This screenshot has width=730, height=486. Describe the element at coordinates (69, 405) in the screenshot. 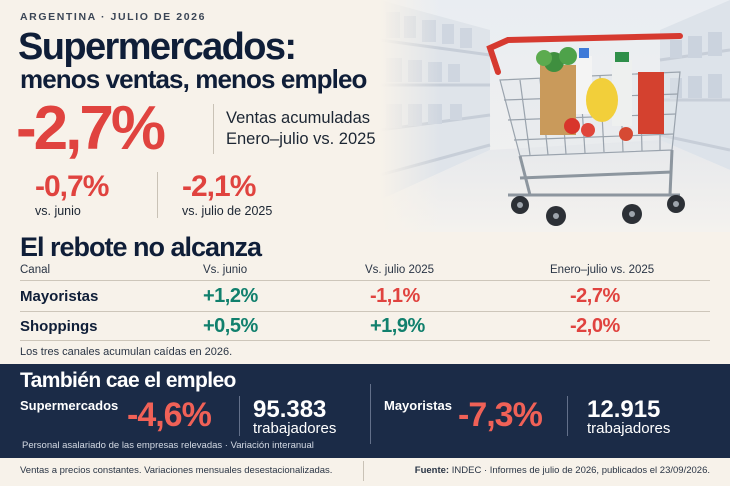

I see `employment-label: Supermercados` at that location.